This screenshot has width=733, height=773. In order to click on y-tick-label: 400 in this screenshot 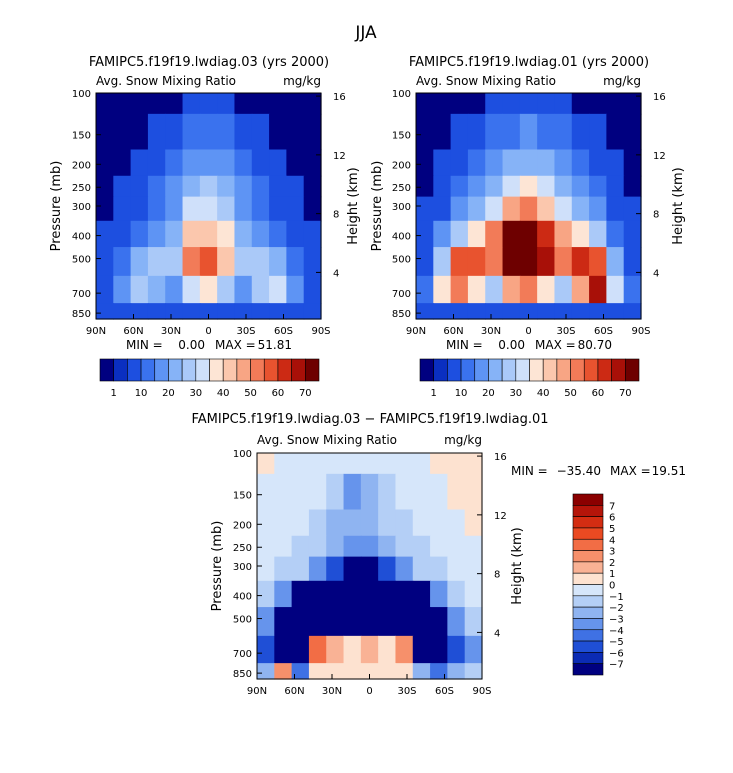, I will do `click(401, 237)`.